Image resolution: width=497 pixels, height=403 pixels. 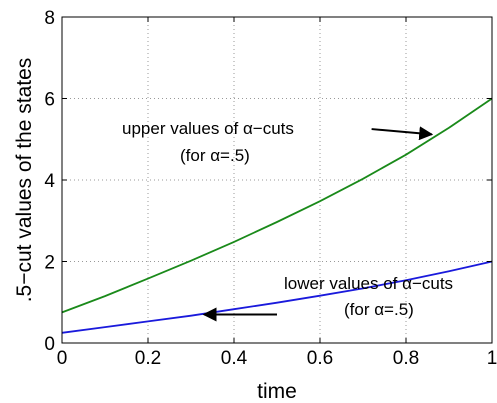 I want to click on annotation-1-line-2: (for α=.5), so click(x=215, y=155).